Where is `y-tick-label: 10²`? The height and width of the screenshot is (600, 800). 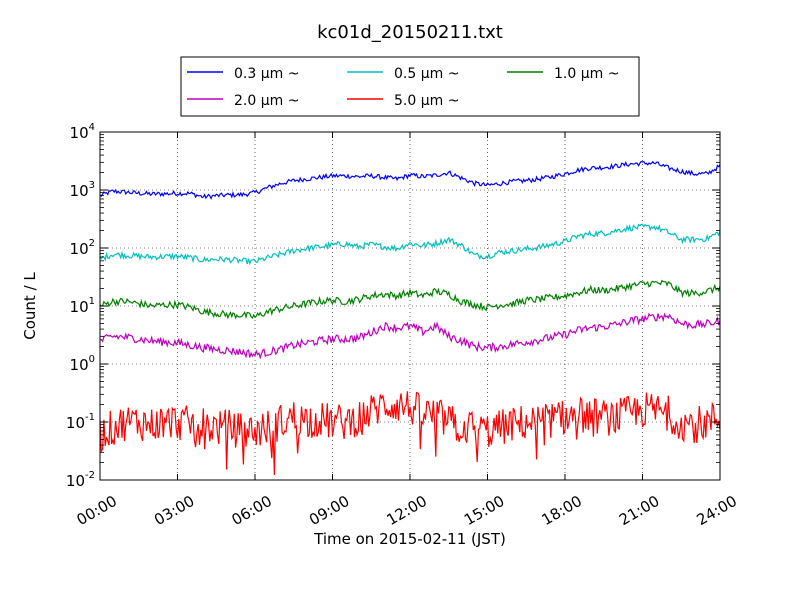 y-tick-label: 10² is located at coordinates (82, 248).